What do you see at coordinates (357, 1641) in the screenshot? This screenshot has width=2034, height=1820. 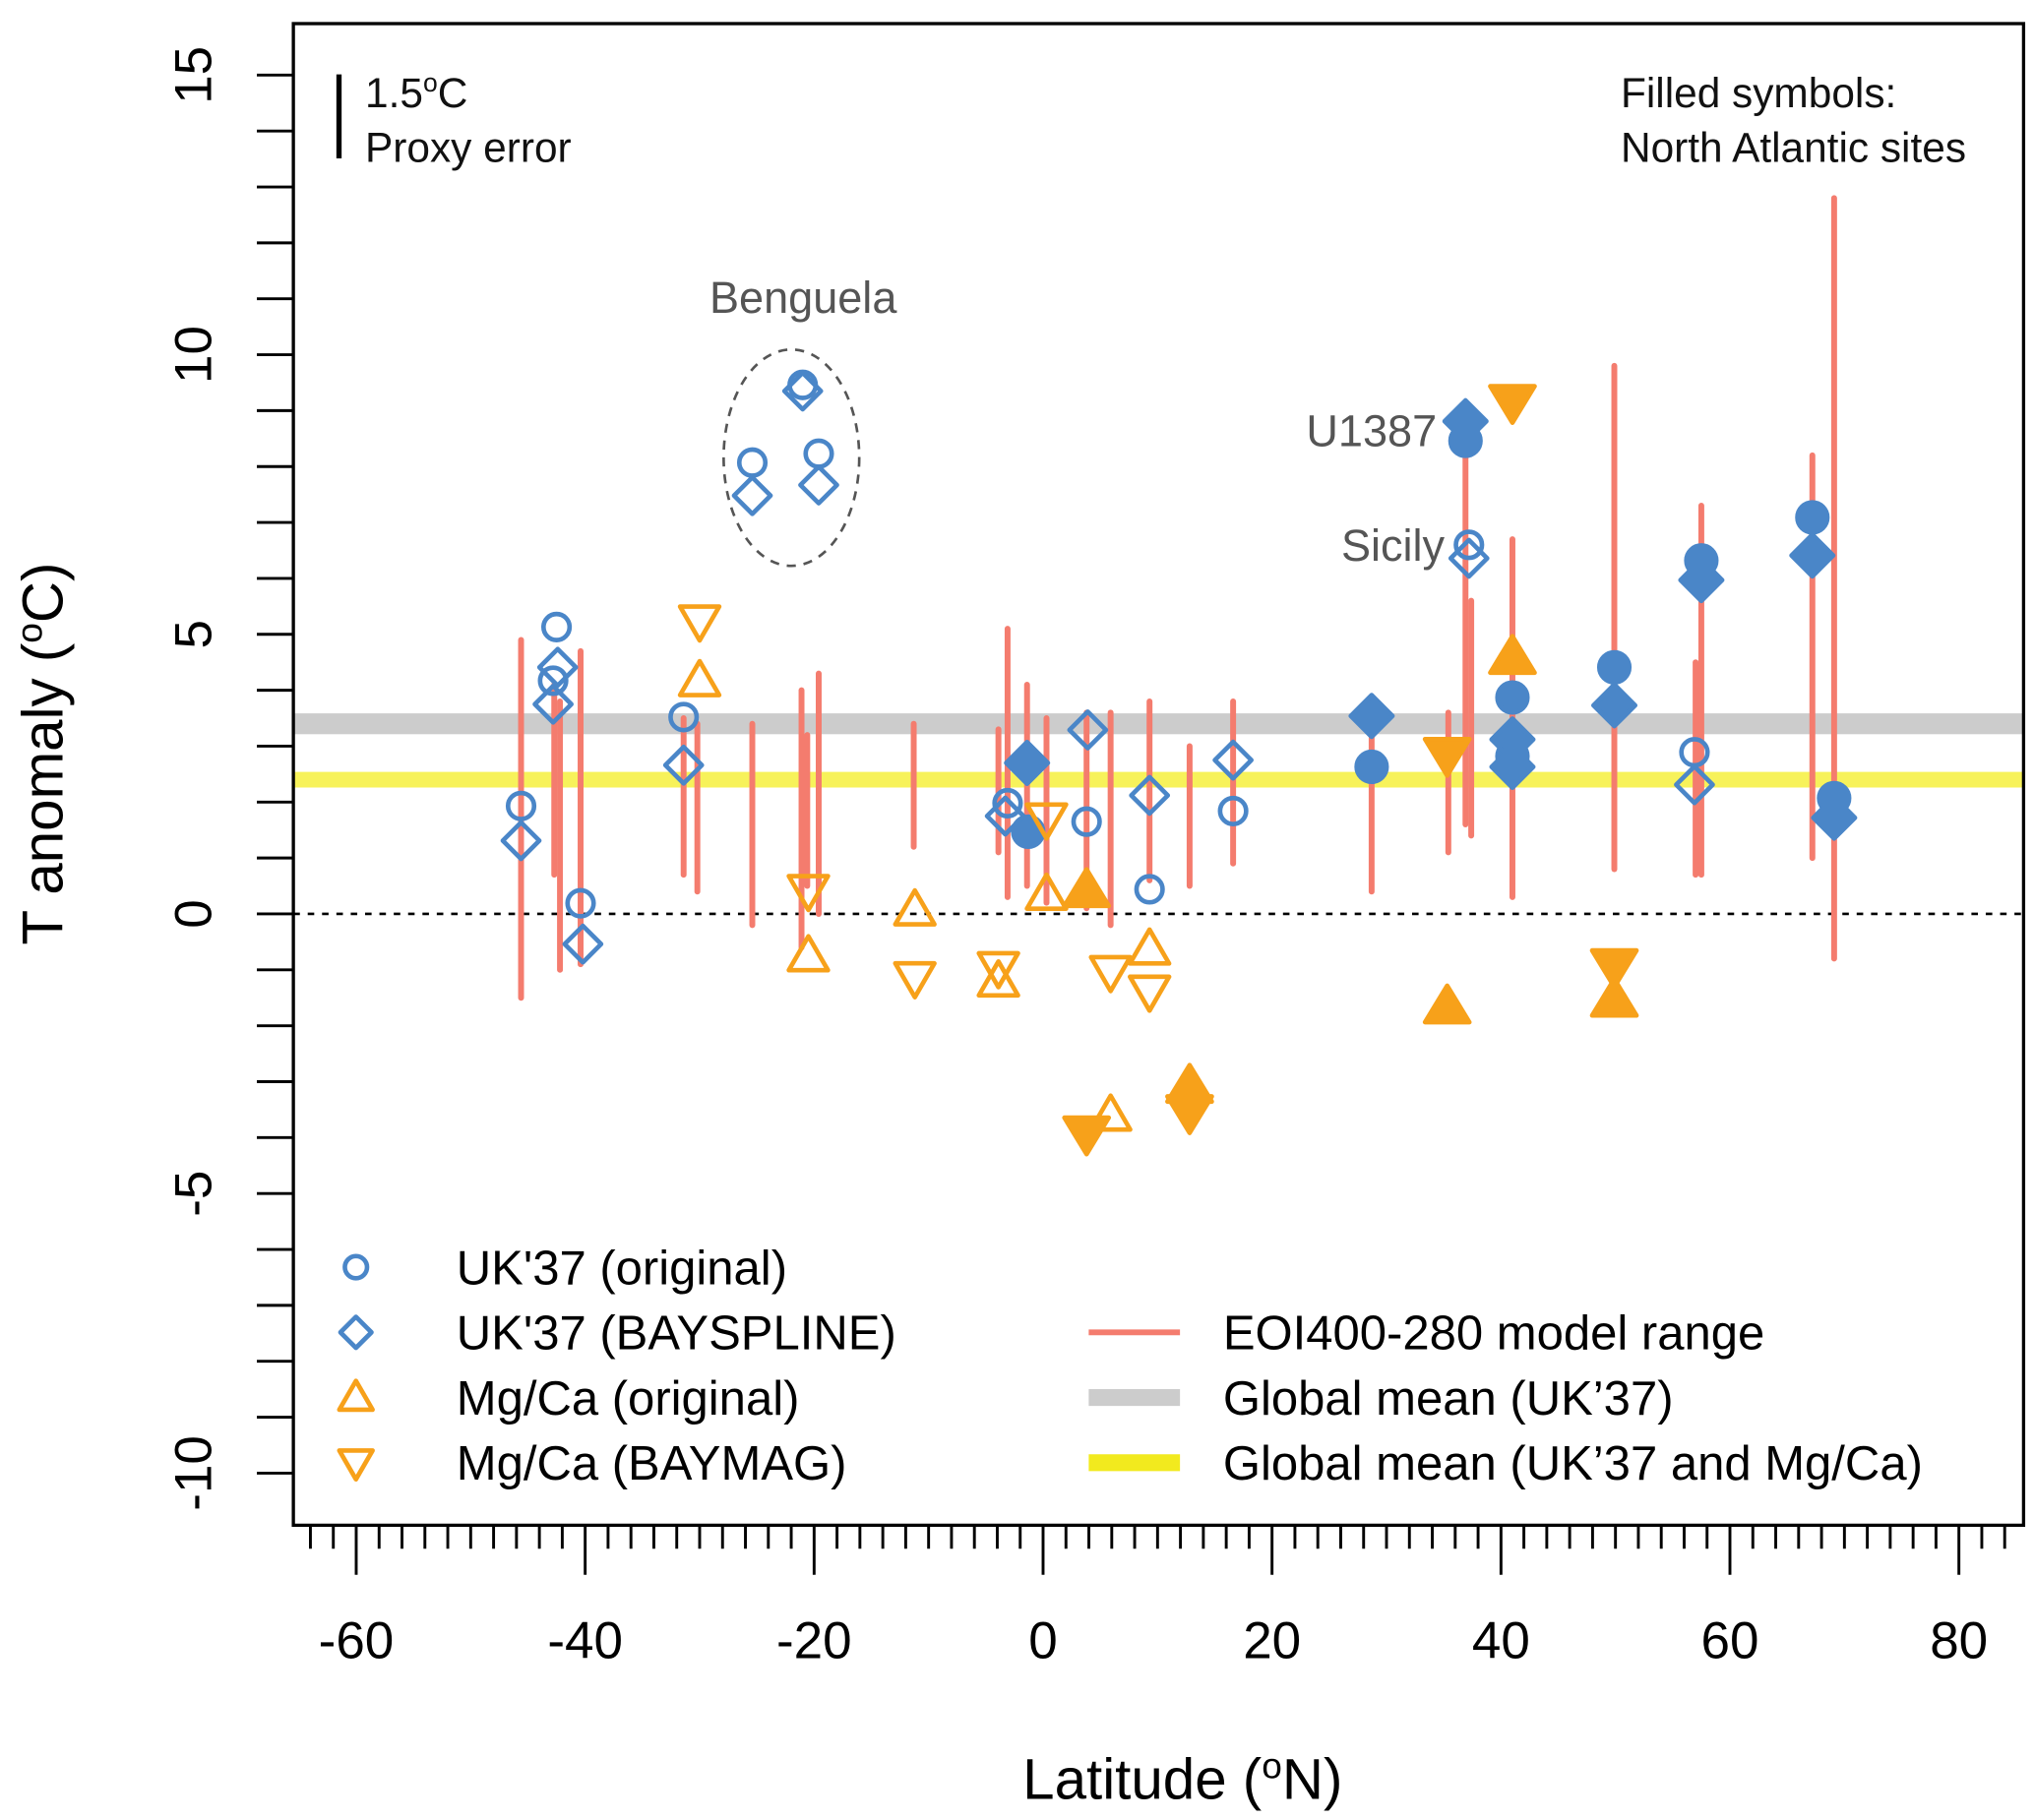 I see `x-tick-label: -60` at bounding box center [357, 1641].